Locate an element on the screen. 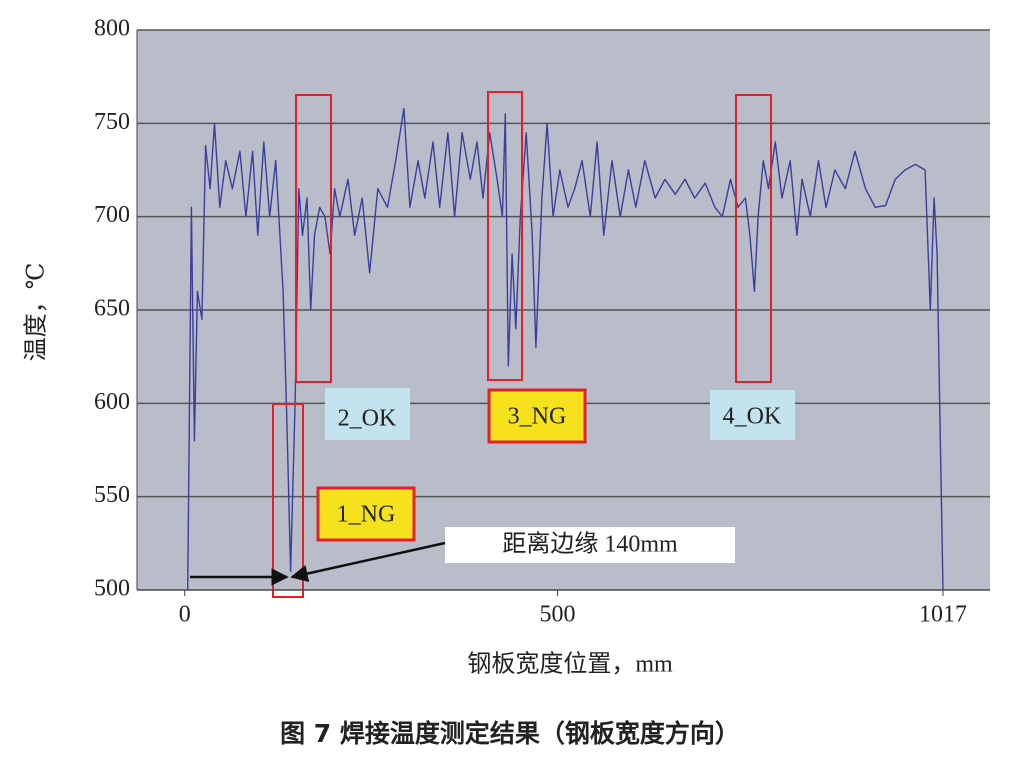  y-tick-label: 750 is located at coordinates (112, 122).